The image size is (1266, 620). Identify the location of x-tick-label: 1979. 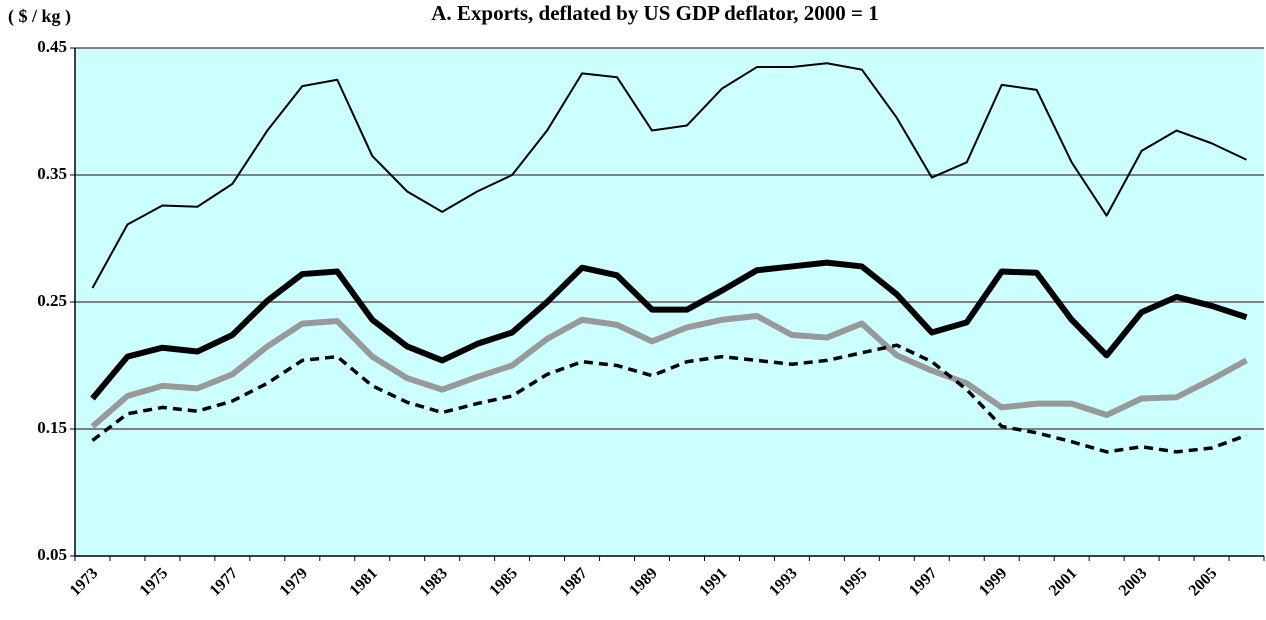
(293, 582).